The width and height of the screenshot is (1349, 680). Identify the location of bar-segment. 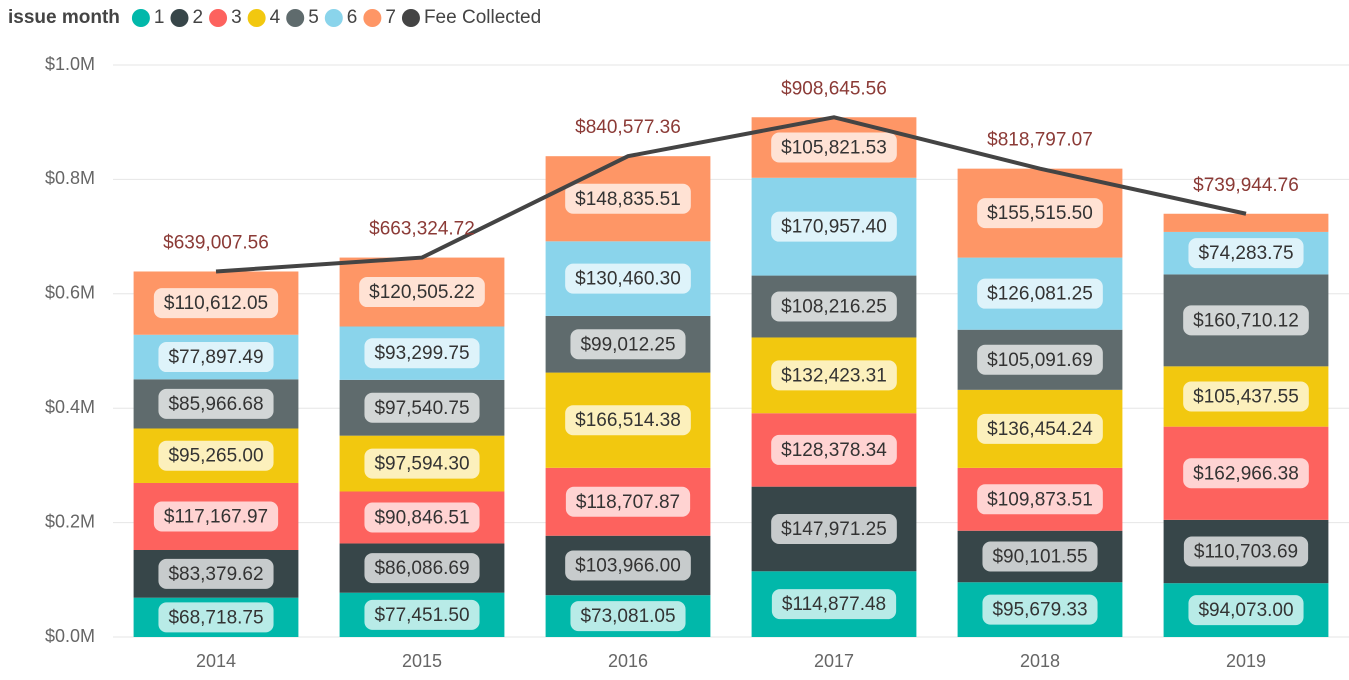
(1246, 222).